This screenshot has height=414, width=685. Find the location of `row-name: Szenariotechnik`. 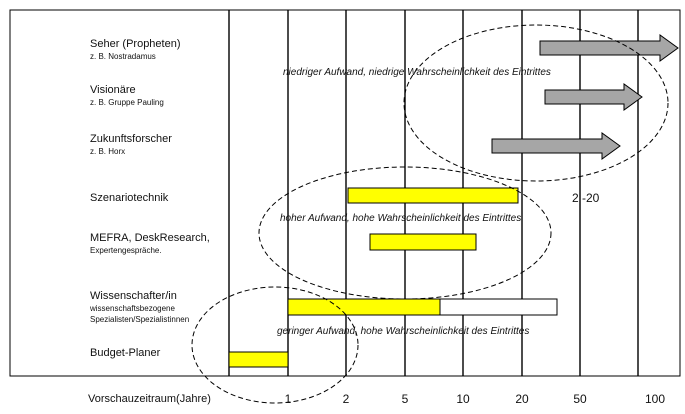

row-name: Szenariotechnik is located at coordinates (129, 198).